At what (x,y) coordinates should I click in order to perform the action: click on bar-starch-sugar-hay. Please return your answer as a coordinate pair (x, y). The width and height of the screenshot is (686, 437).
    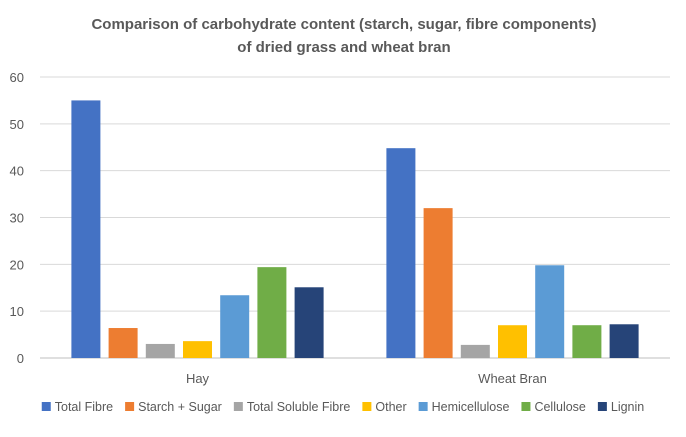
    Looking at the image, I should click on (123, 343).